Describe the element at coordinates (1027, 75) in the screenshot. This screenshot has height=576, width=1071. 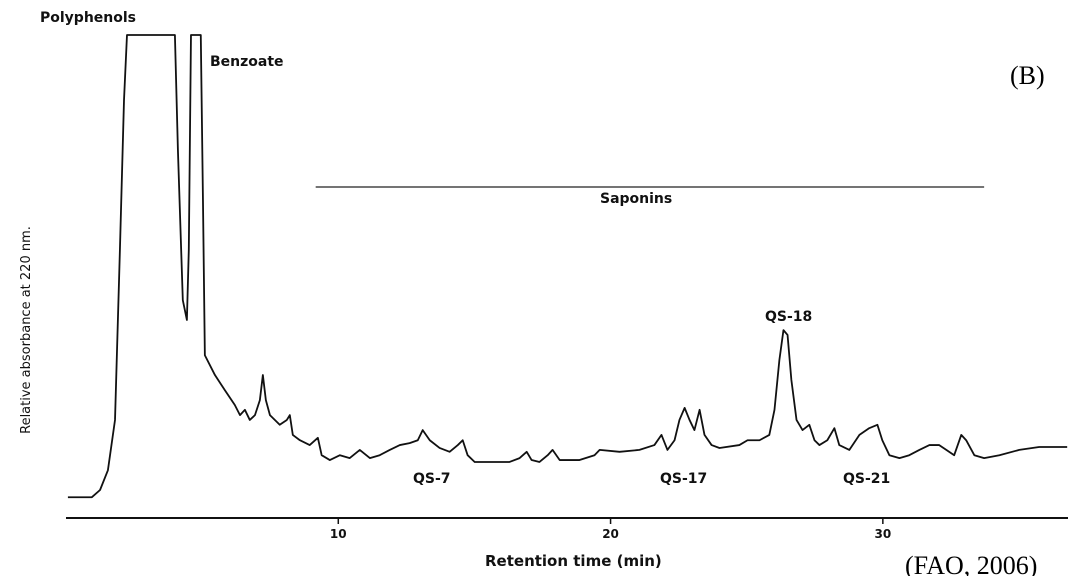
I see `panel-label: (B)` at that location.